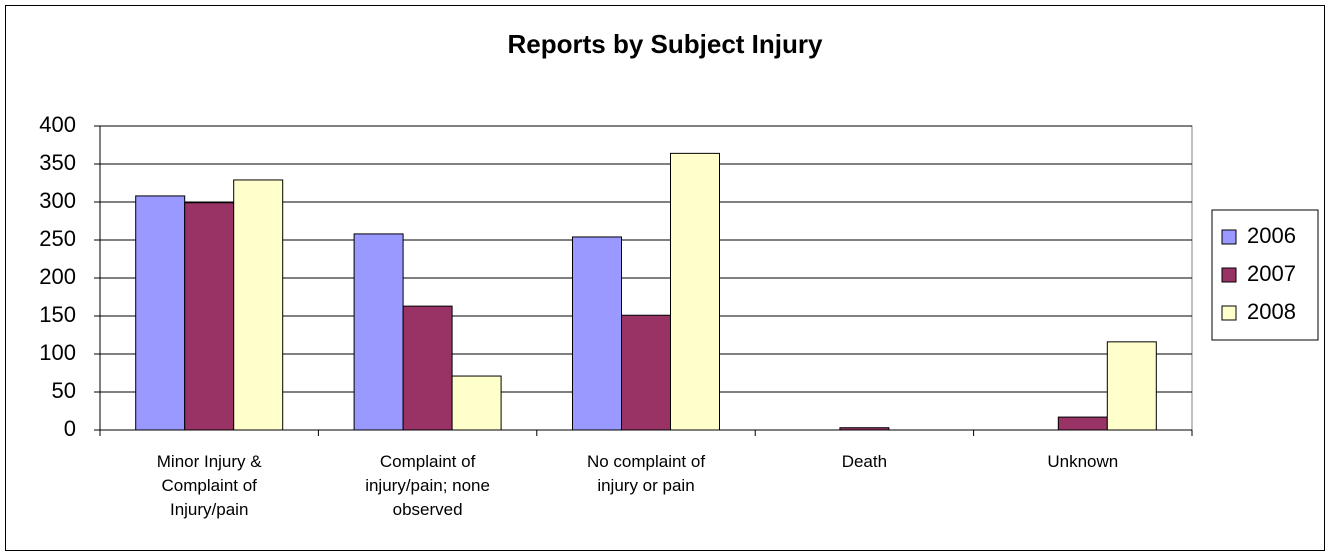 The width and height of the screenshot is (1330, 556). What do you see at coordinates (57, 352) in the screenshot?
I see `y-tick-label: 100` at bounding box center [57, 352].